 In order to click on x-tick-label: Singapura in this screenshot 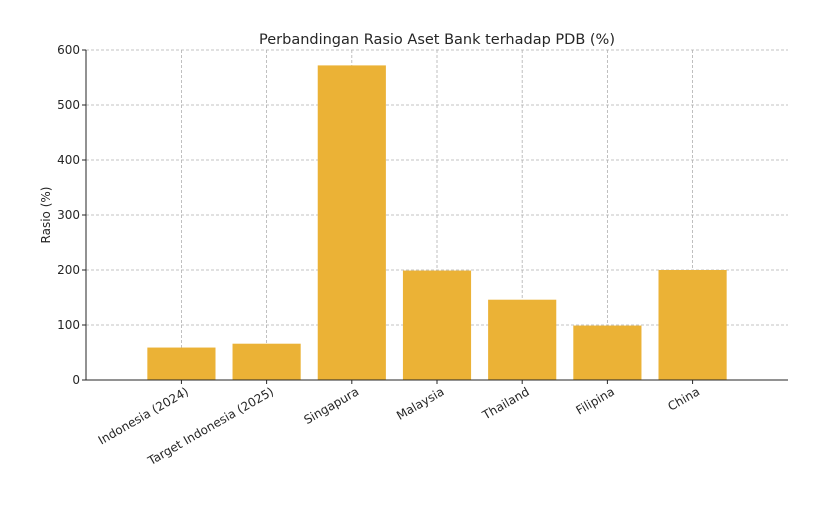, I will do `click(331, 405)`.